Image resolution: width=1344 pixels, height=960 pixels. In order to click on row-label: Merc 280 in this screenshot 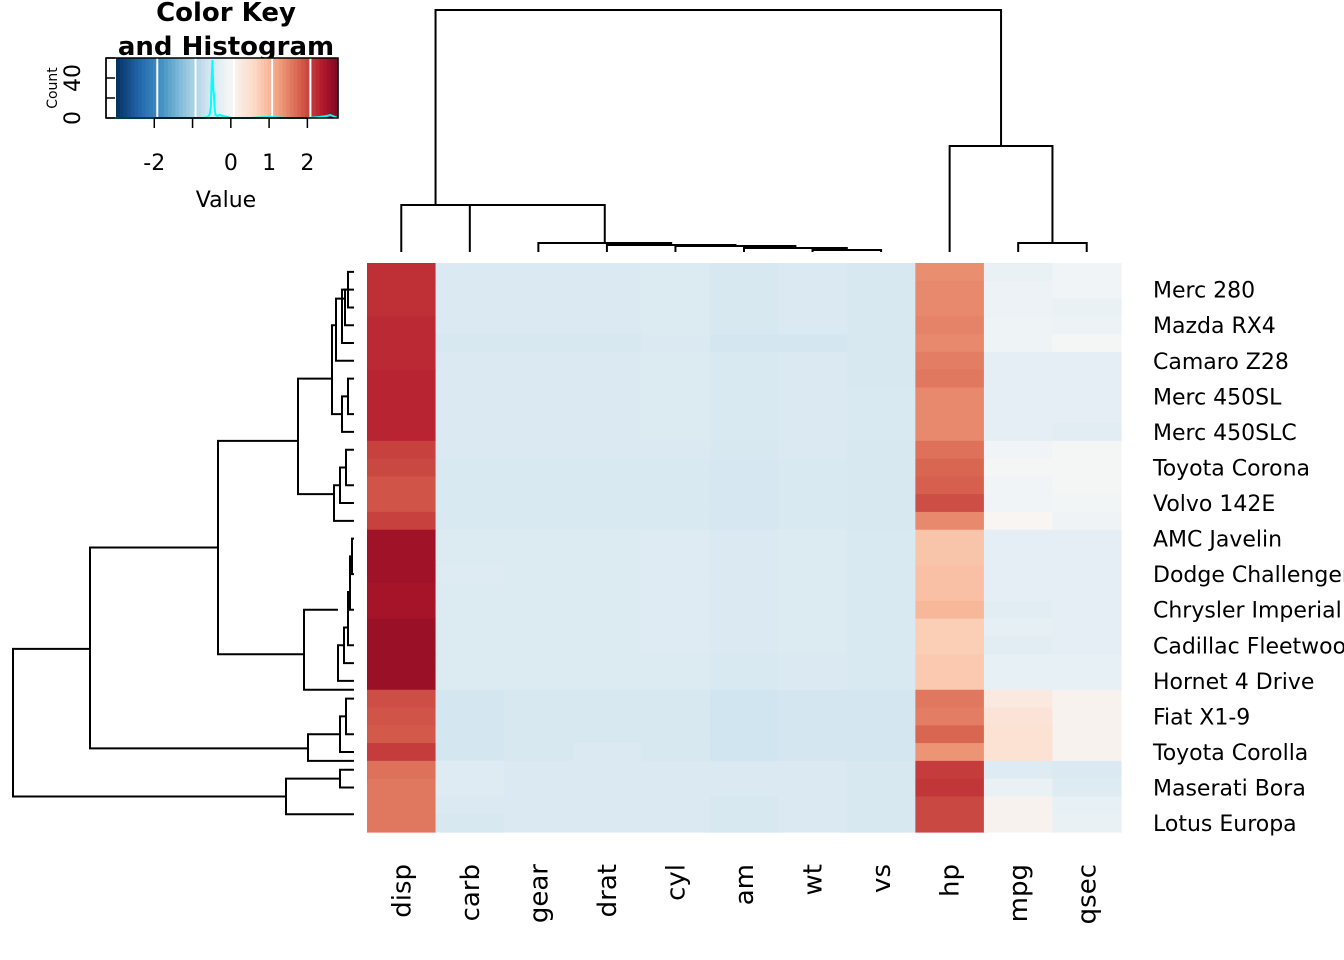, I will do `click(1204, 291)`.